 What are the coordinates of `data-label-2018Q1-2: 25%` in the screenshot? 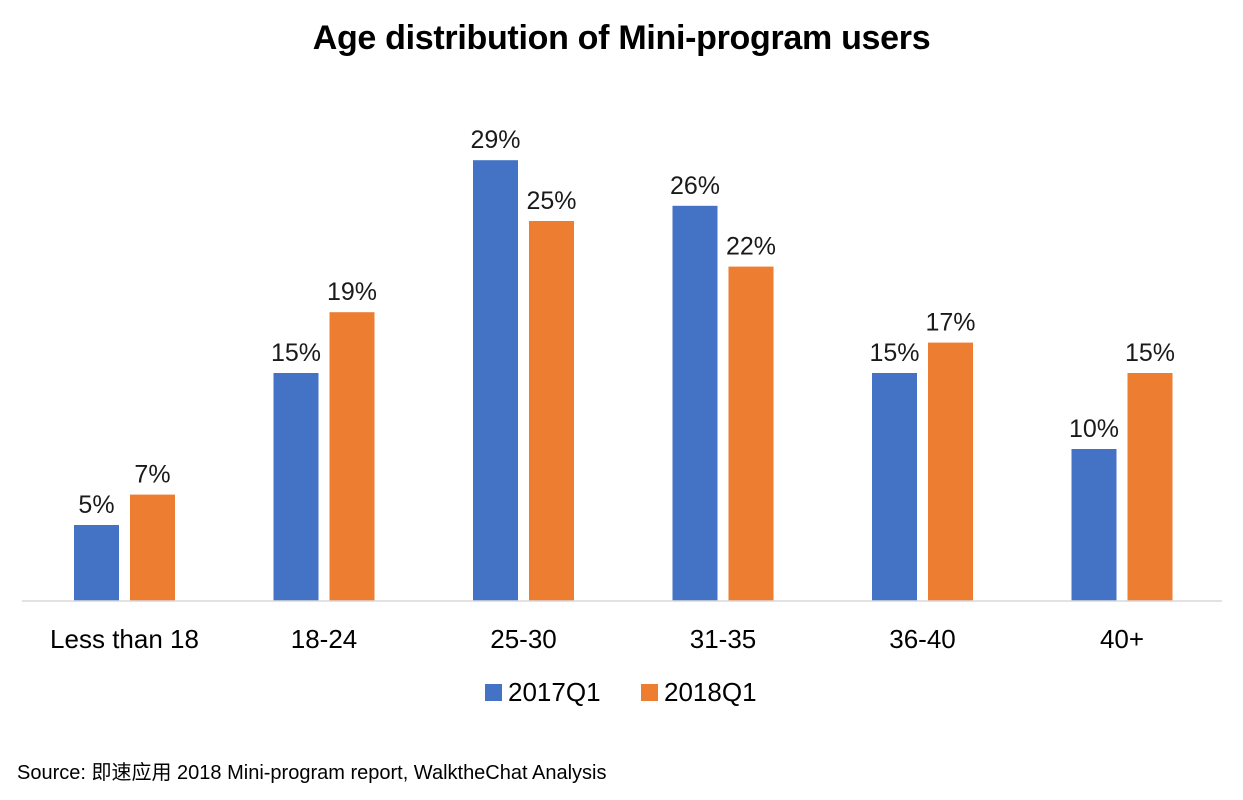 It's located at (551, 201).